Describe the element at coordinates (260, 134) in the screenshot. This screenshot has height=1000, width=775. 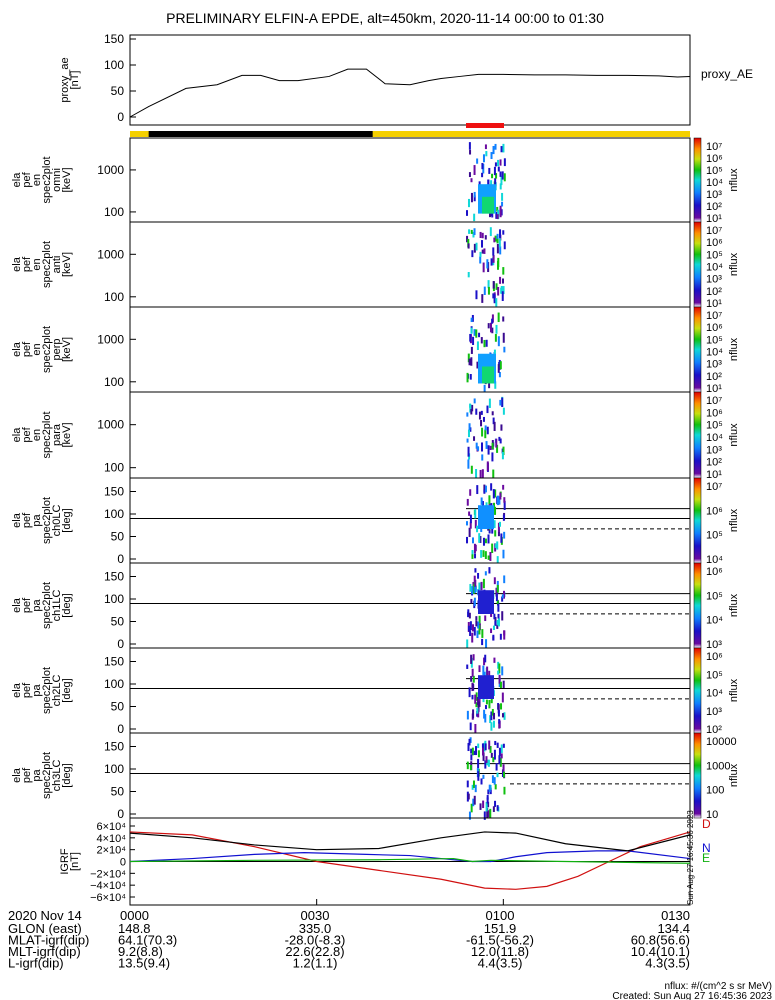
I see `shadow-bar` at that location.